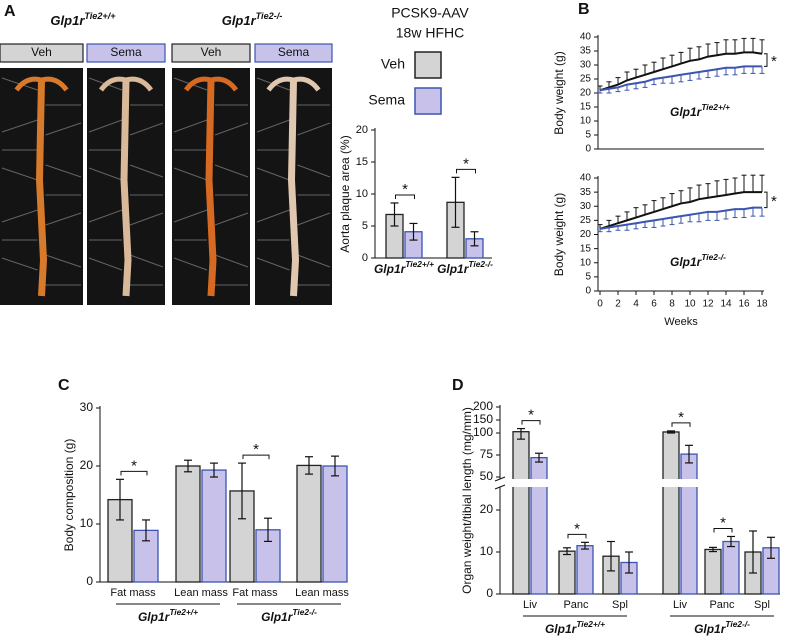  Describe the element at coordinates (386, 100) in the screenshot. I see `legend-label: Sema` at that location.